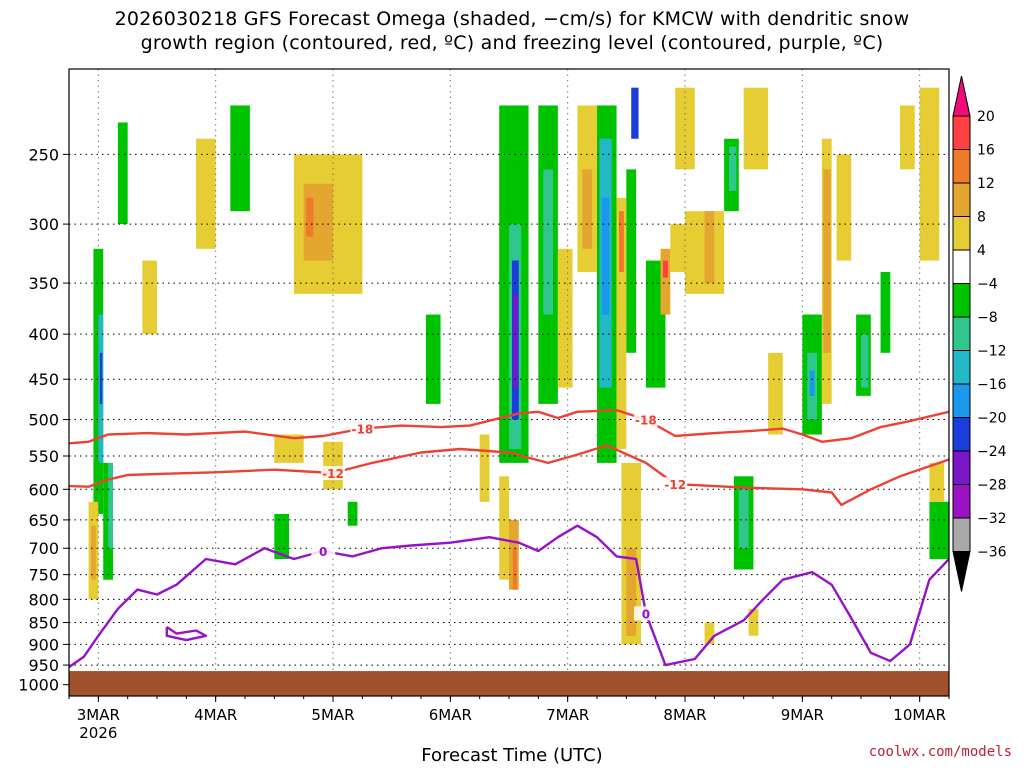 Image resolution: width=1024 pixels, height=768 pixels. What do you see at coordinates (43, 224) in the screenshot?
I see `y-tick-label: 300` at bounding box center [43, 224].